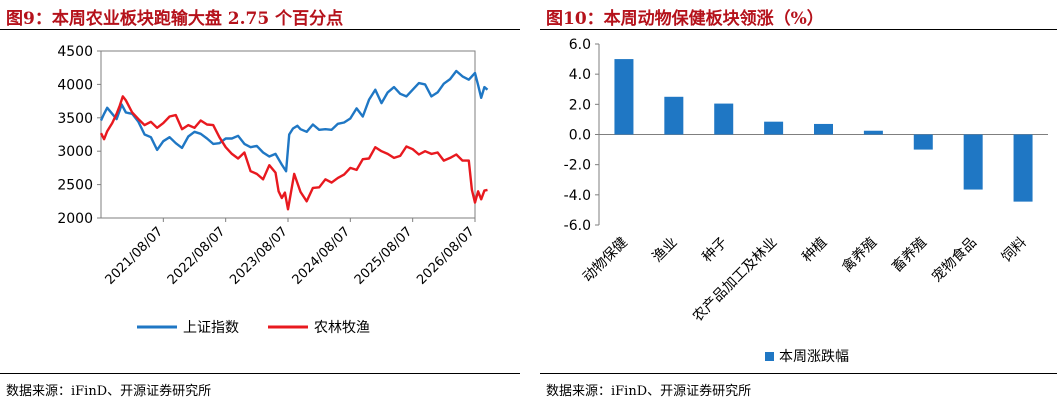  What do you see at coordinates (798, 29) in the screenshot?
I see `right-top-rule` at bounding box center [798, 29].